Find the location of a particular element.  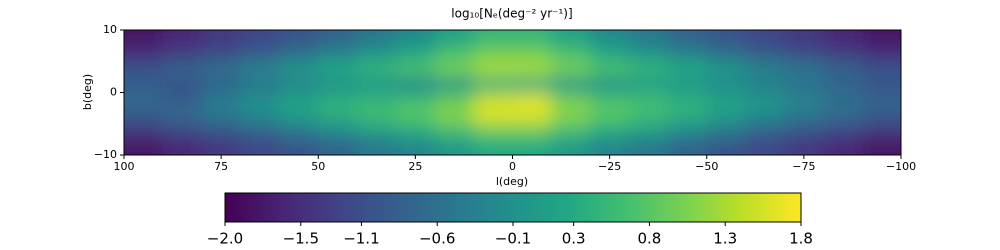

x-tick-label: 50 is located at coordinates (318, 166).